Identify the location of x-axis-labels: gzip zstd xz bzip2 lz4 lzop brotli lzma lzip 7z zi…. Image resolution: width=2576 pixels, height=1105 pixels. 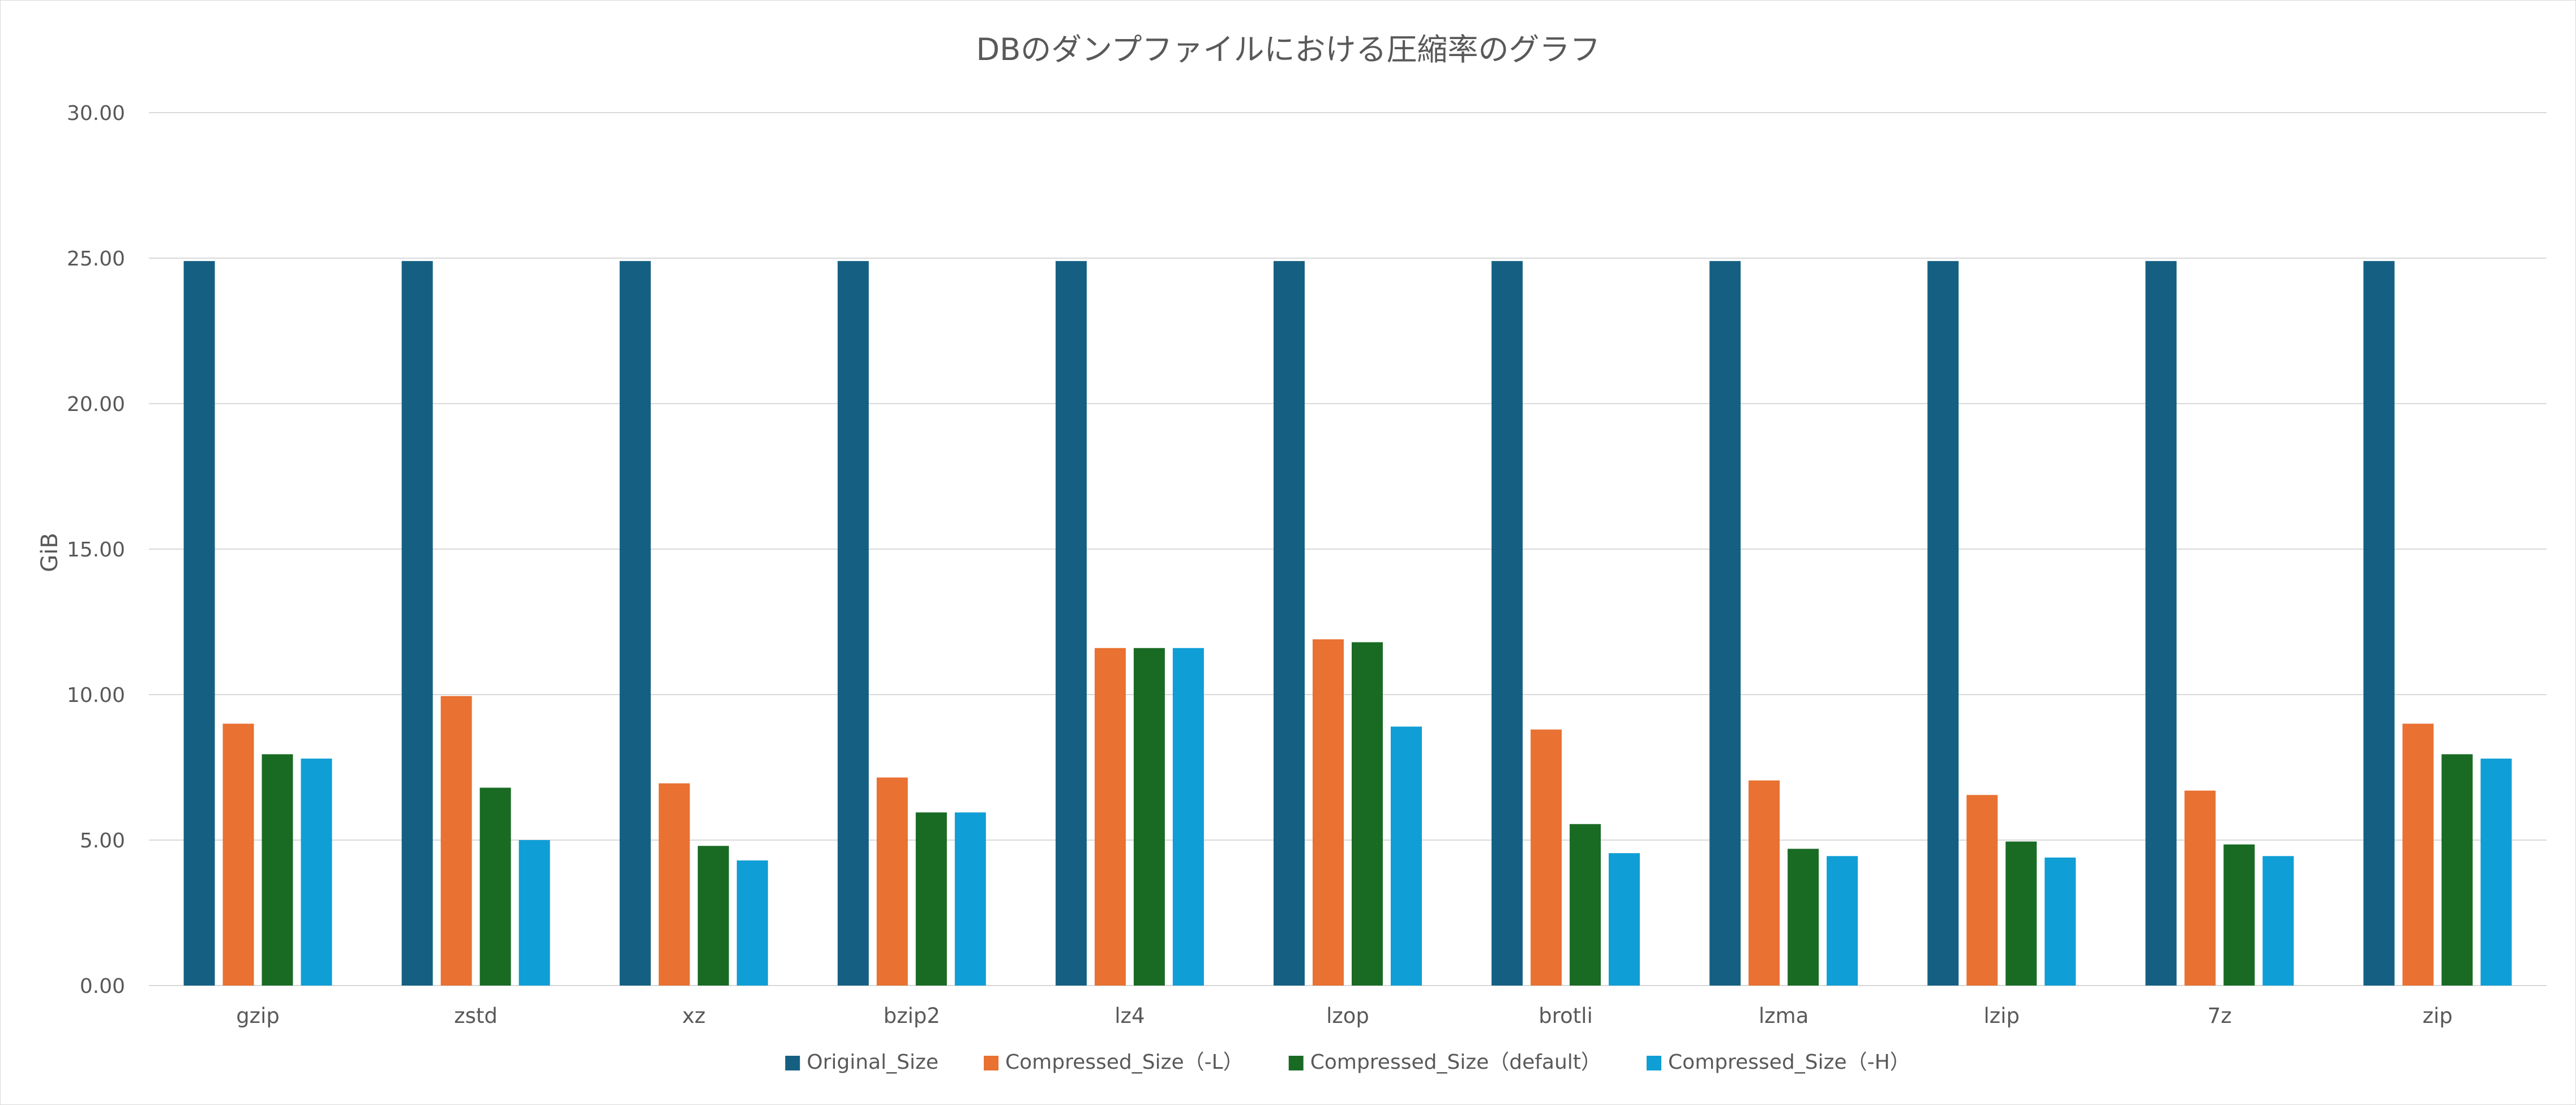
(1344, 1016).